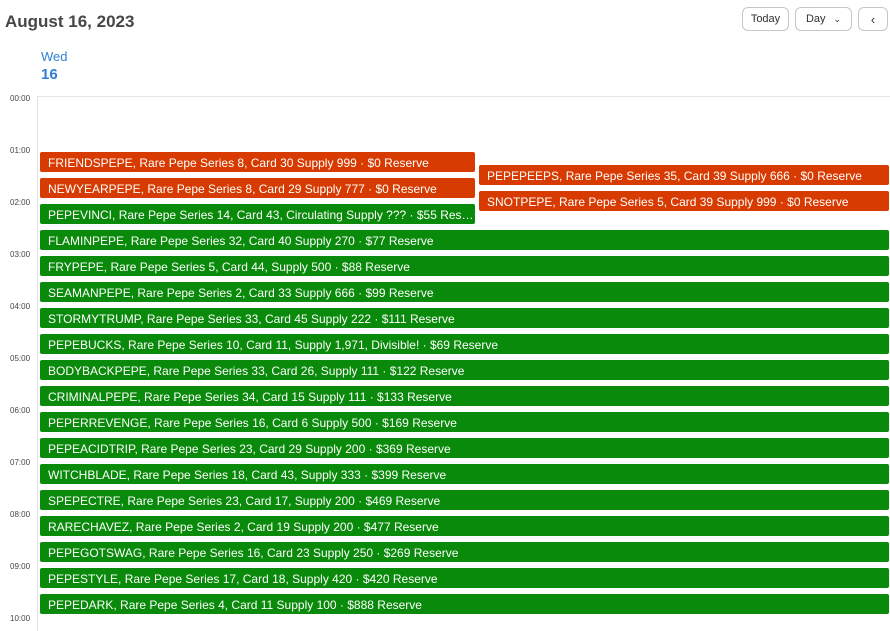 Image resolution: width=890 pixels, height=631 pixels. What do you see at coordinates (49, 74) in the screenshot?
I see `day-number: 16` at bounding box center [49, 74].